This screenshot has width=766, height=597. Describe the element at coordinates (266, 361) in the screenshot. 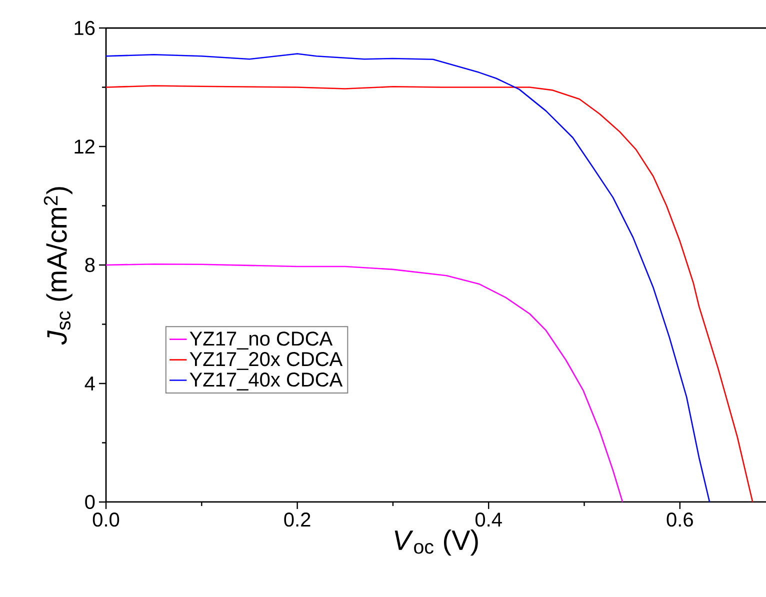

I see `legend-label: YZ17_20x CDCA` at that location.